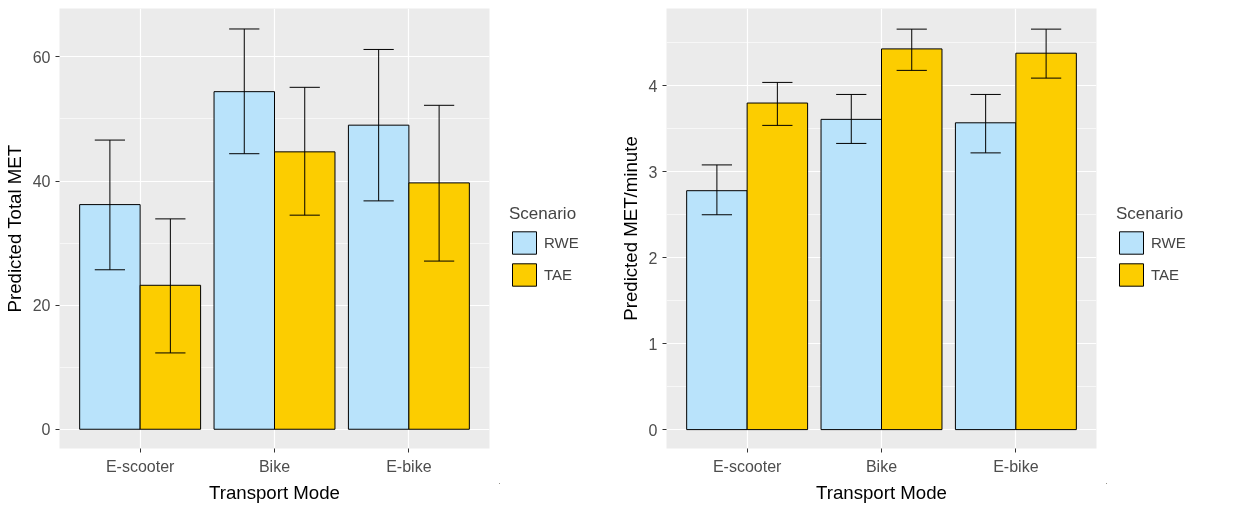 This screenshot has width=1250, height=528. Describe the element at coordinates (14, 228) in the screenshot. I see `y-axis-title: Predicted Total MET` at that location.